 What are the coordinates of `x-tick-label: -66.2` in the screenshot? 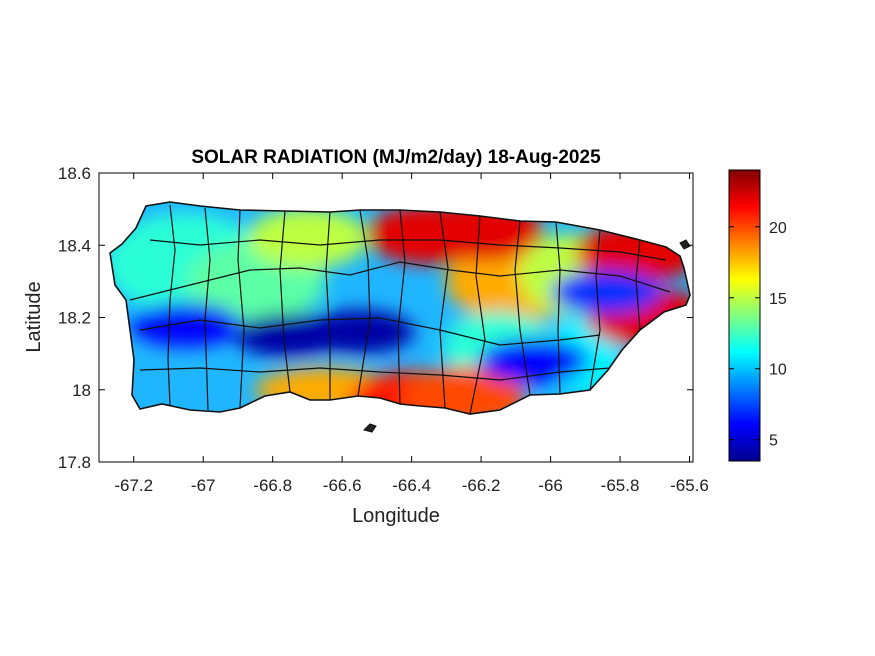 It's located at (481, 485).